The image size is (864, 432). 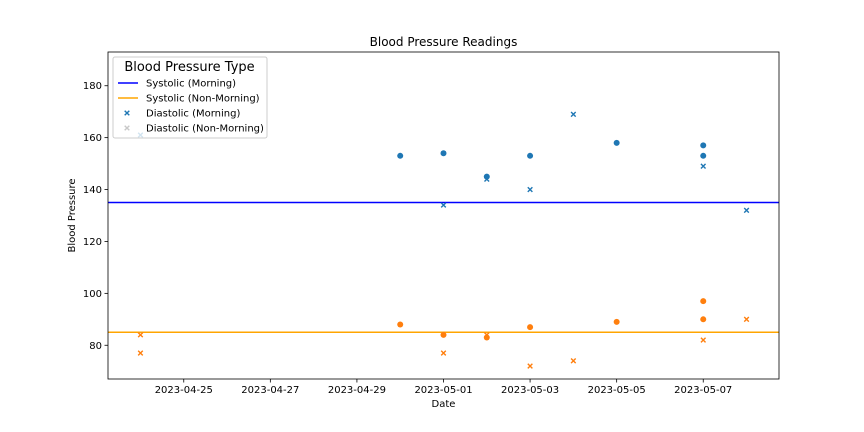 What do you see at coordinates (617, 390) in the screenshot?
I see `x-tick-label-5: 2023-05-05` at bounding box center [617, 390].